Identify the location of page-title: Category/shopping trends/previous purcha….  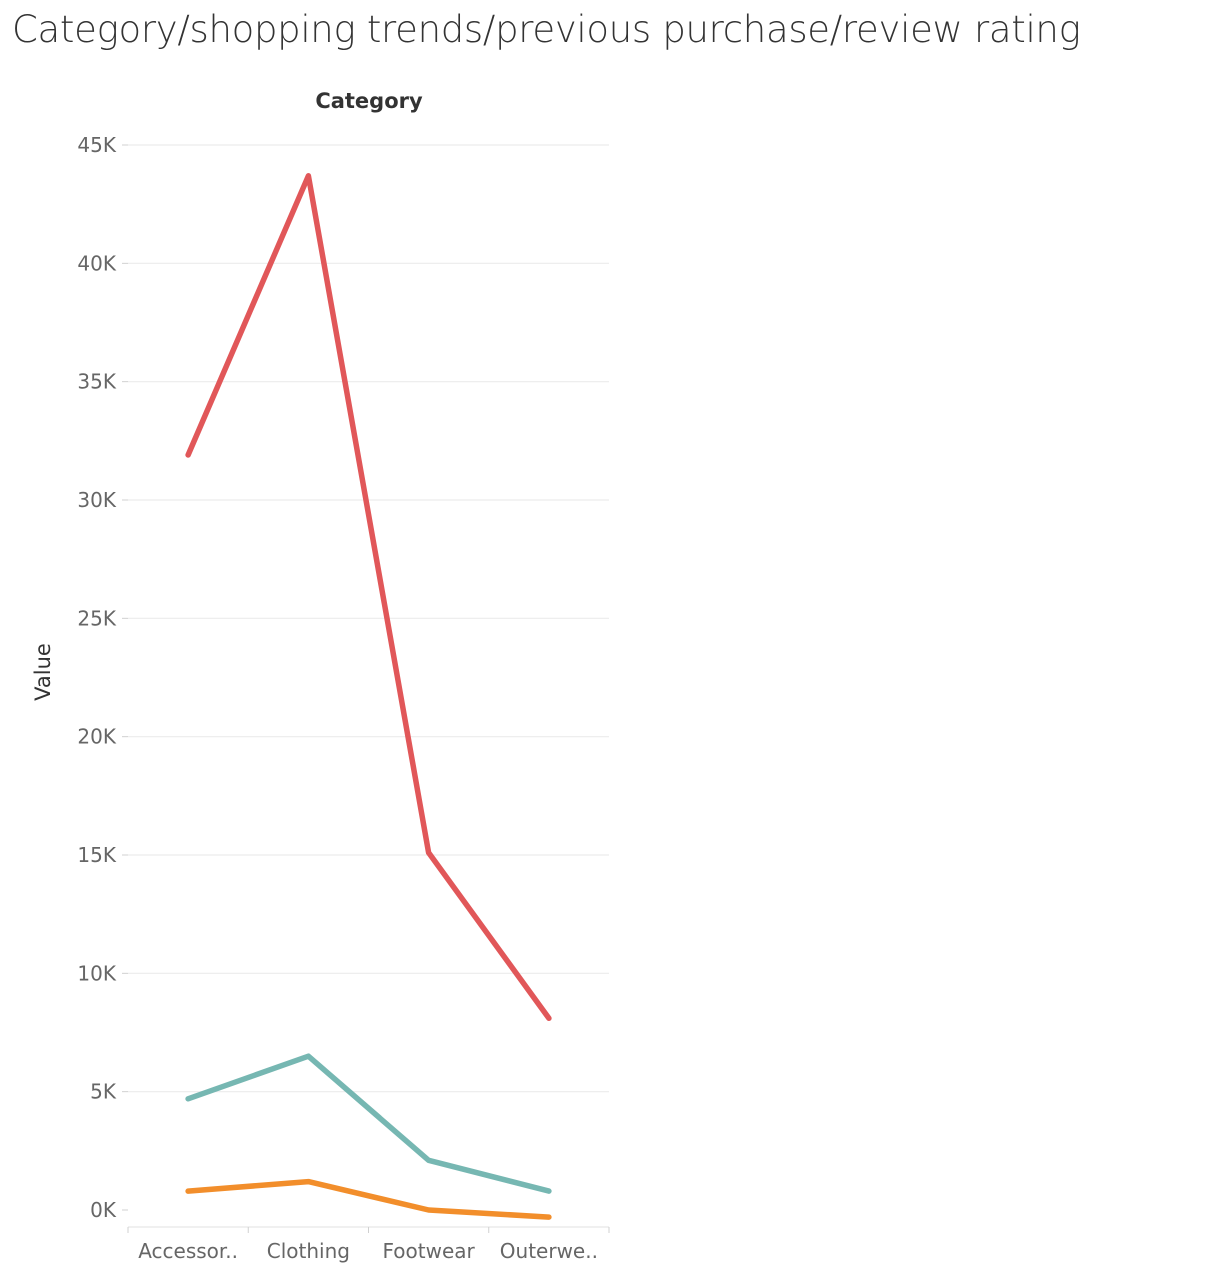
(546, 29).